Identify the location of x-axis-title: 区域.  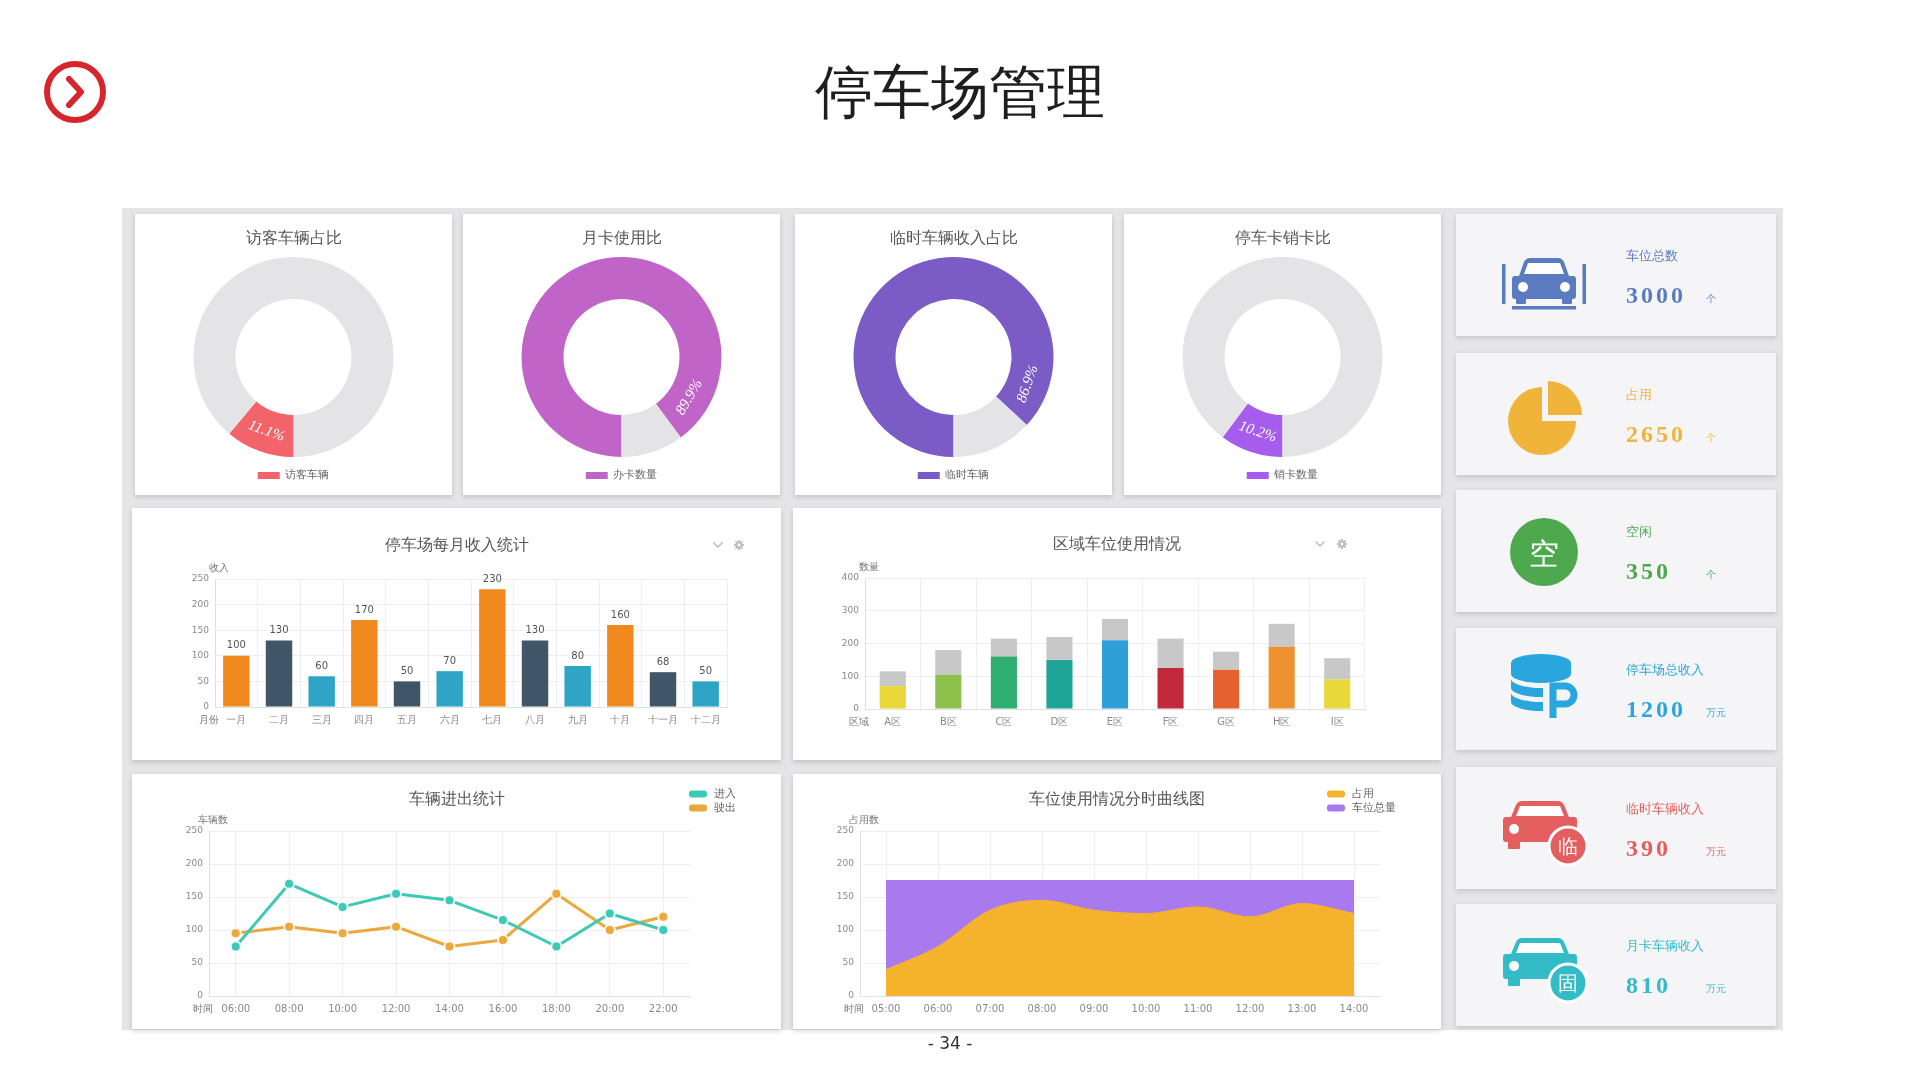
(859, 721).